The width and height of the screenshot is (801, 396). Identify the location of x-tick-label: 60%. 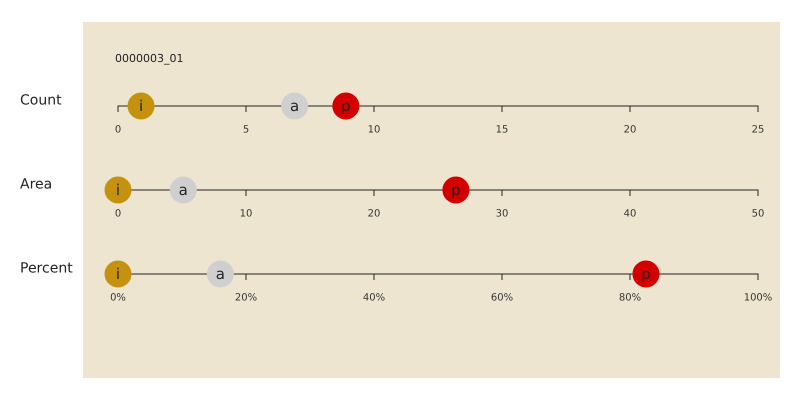
(502, 298).